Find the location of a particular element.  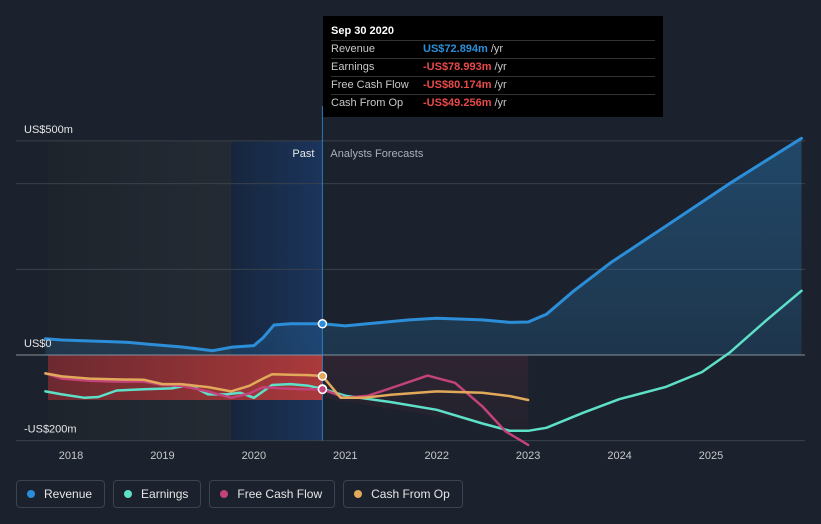

x-tick-label: 2024 is located at coordinates (619, 456).